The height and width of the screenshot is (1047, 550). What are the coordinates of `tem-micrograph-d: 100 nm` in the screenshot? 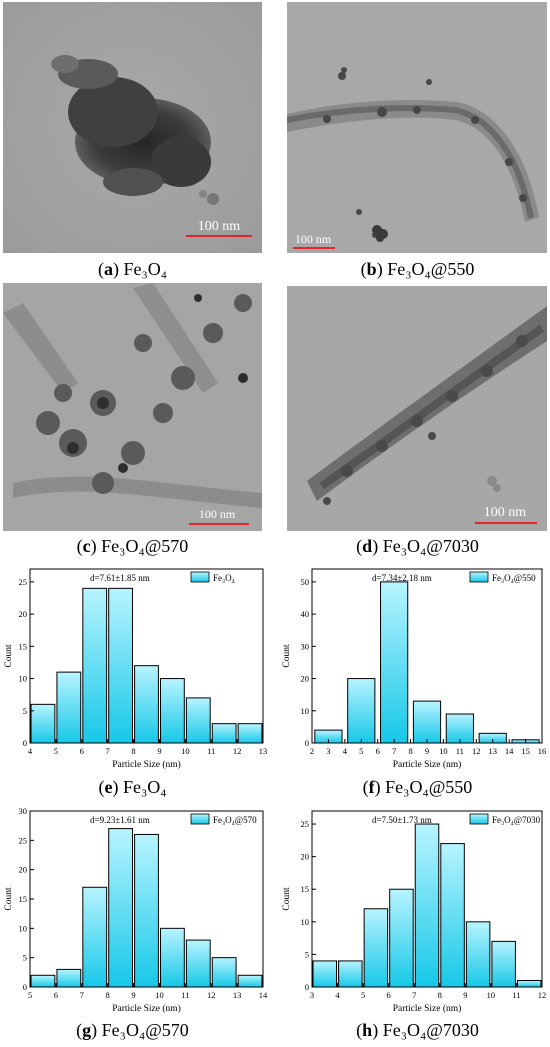 It's located at (417, 408).